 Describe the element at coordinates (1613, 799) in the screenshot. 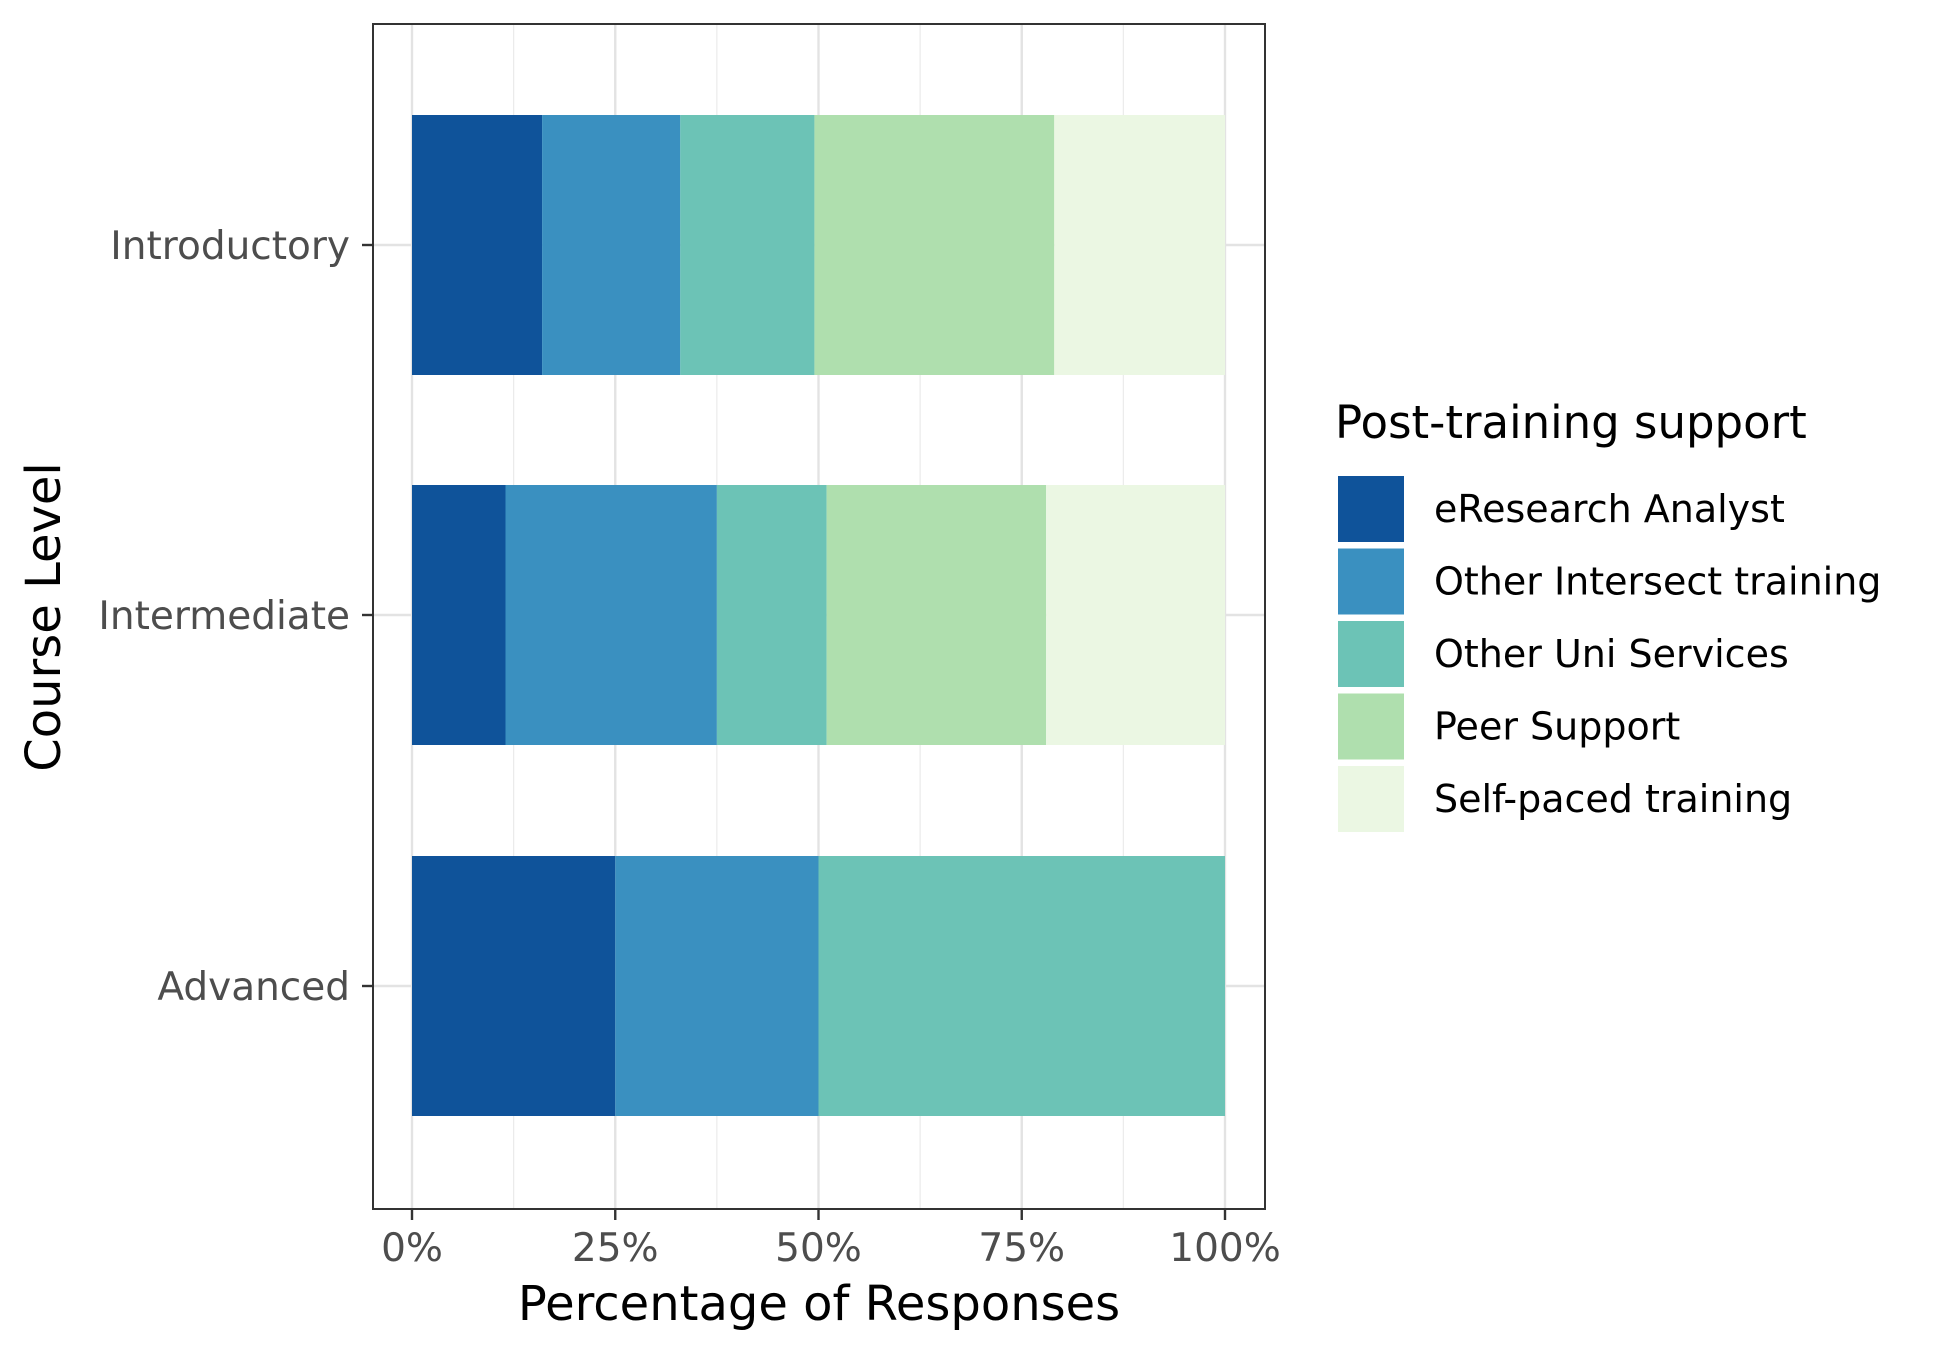

I see `legend-label-self-paced-training: Self-paced training` at that location.